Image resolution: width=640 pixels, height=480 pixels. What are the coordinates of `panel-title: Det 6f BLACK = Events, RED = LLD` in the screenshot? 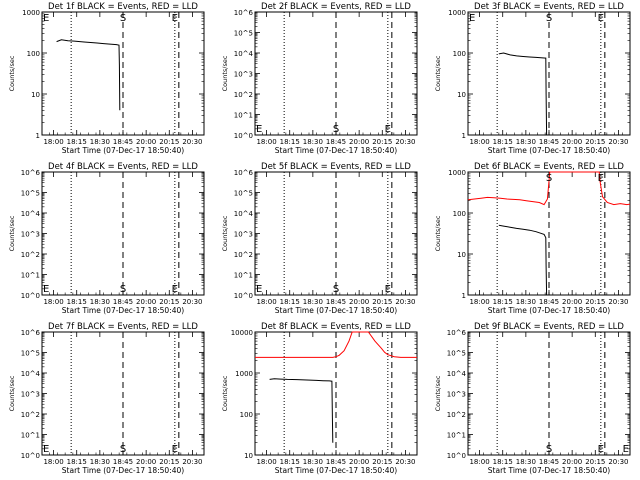 It's located at (549, 167).